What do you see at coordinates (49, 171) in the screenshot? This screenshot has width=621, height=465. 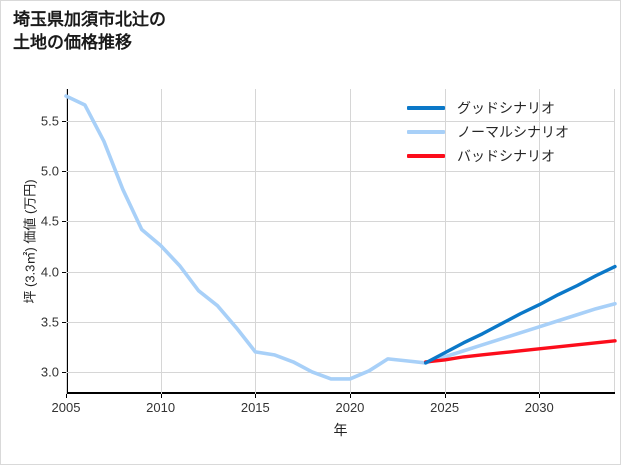 I see `y-tick-label: 5.0` at bounding box center [49, 171].